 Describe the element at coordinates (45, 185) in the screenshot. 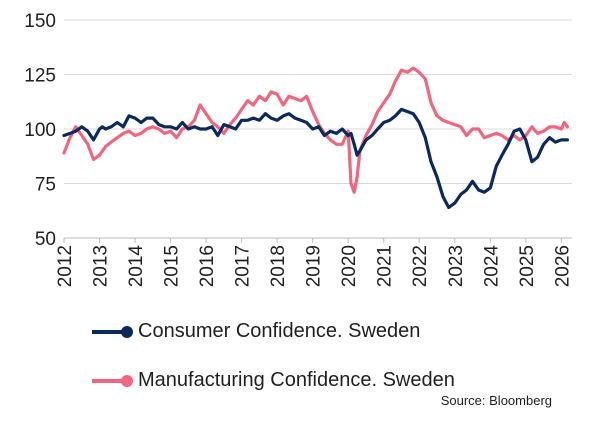

I see `y-tick-label: 75` at that location.